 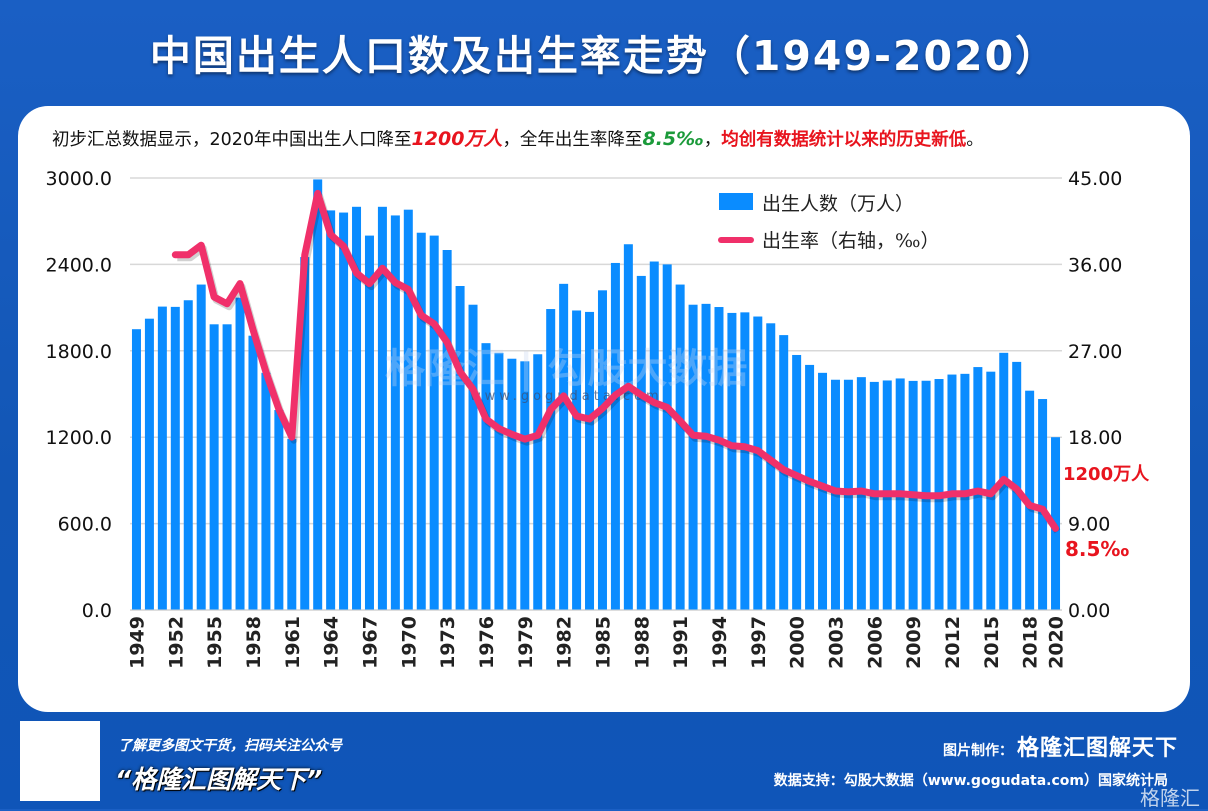 What do you see at coordinates (1106, 474) in the screenshot?
I see `annotation-births: 1200万人` at bounding box center [1106, 474].